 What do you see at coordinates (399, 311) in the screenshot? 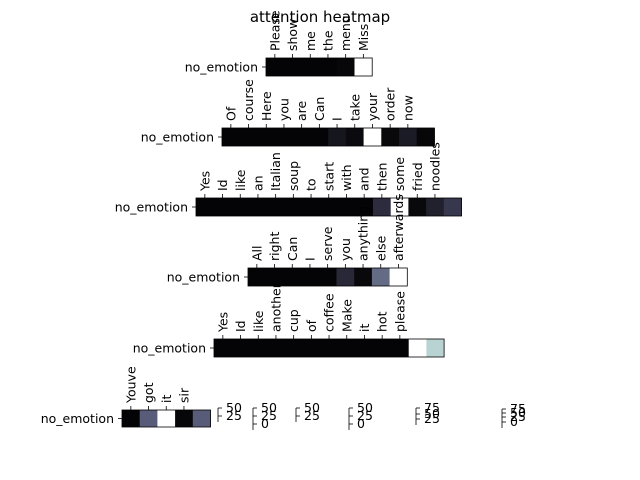
I see `token-label: please` at bounding box center [399, 311].